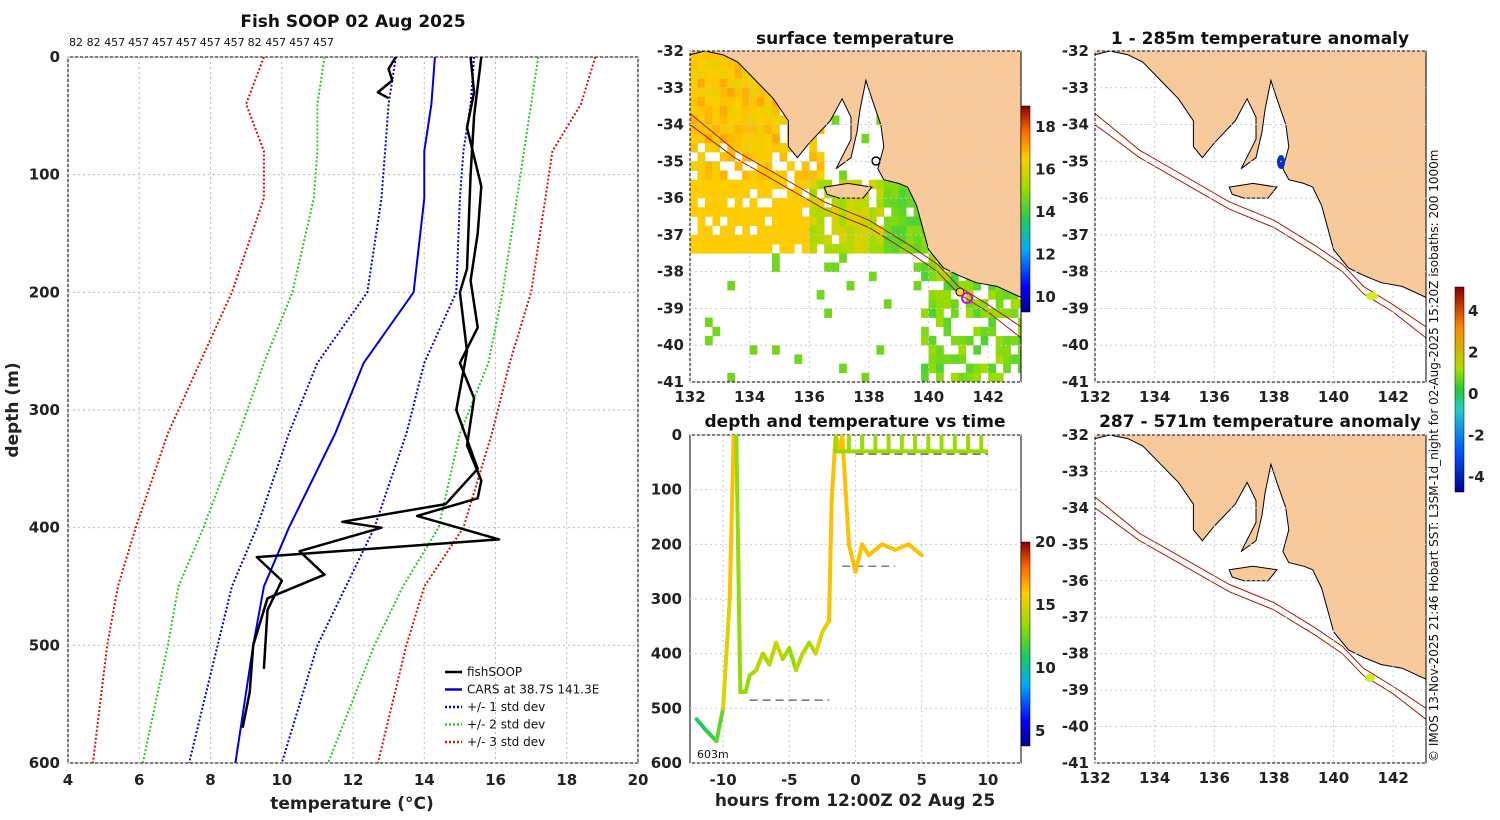 The height and width of the screenshot is (820, 1500). I want to click on time-y-tick-label: 0, so click(677, 435).